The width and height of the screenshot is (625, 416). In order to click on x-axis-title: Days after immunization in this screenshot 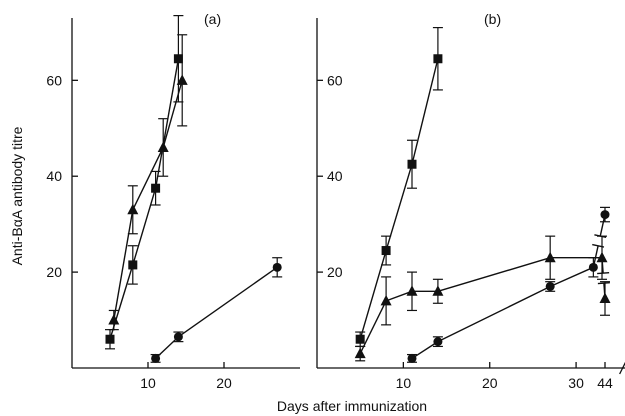, I will do `click(352, 406)`.